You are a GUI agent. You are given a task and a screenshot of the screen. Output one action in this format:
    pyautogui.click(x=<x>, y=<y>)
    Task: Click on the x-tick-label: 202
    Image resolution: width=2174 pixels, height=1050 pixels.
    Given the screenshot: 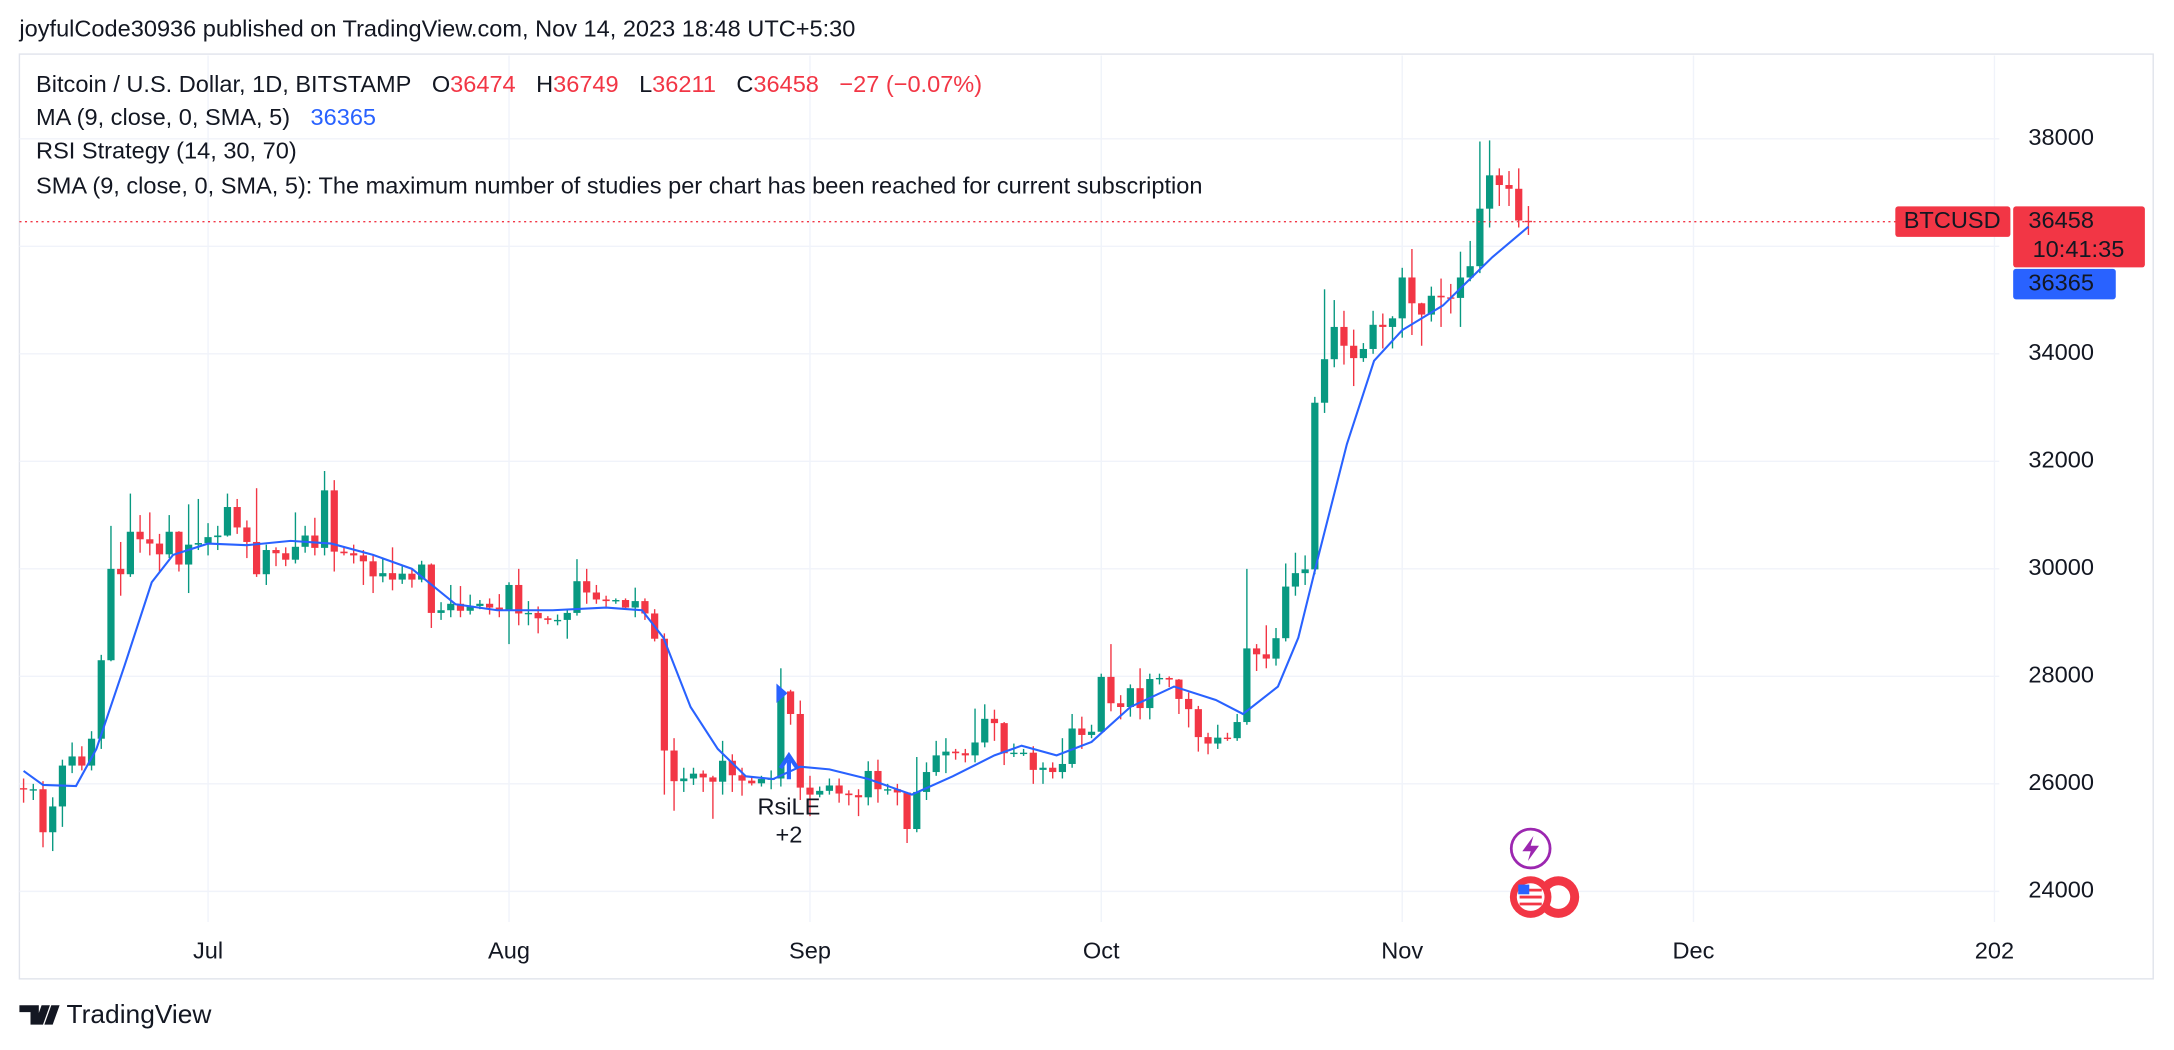 What is the action you would take?
    pyautogui.click(x=1994, y=951)
    